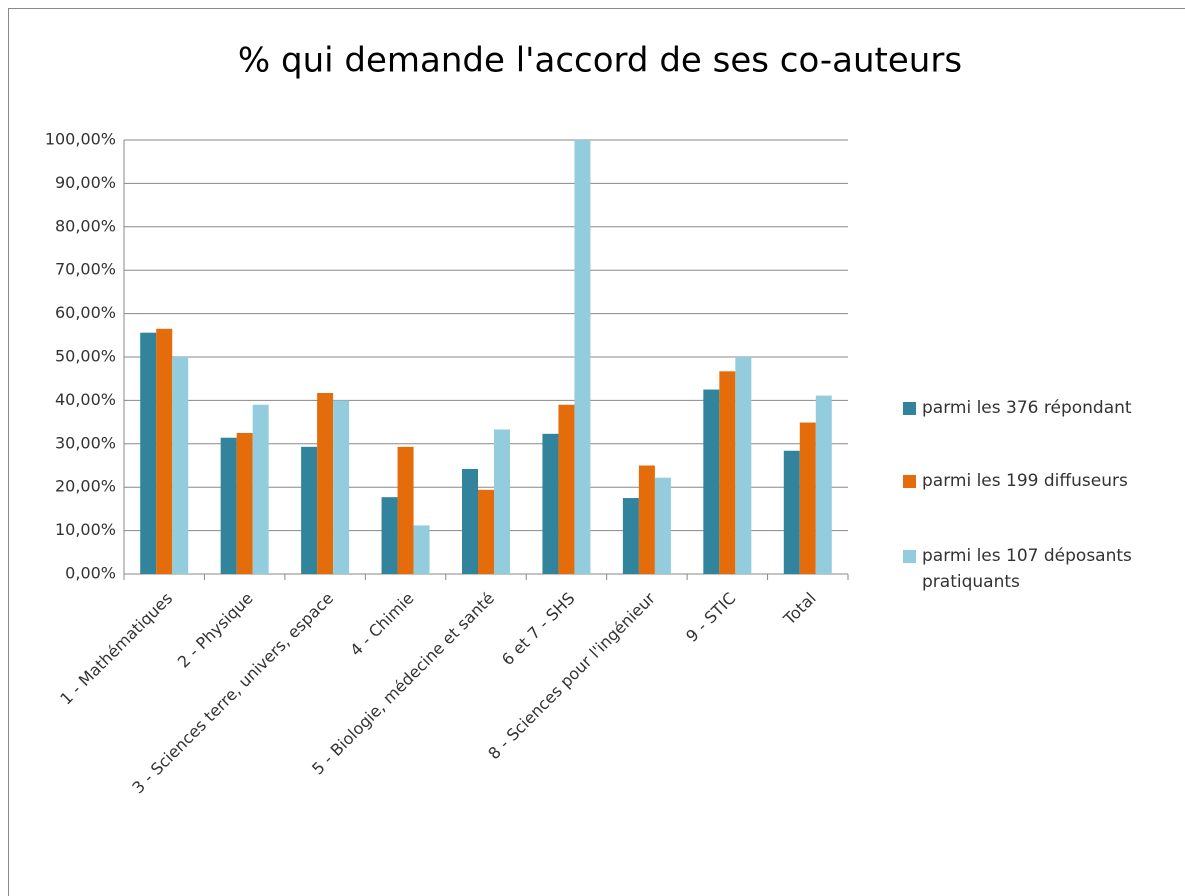 Image resolution: width=1185 pixels, height=896 pixels. What do you see at coordinates (90, 573) in the screenshot?
I see `y-tick-label: 0,00%` at bounding box center [90, 573].